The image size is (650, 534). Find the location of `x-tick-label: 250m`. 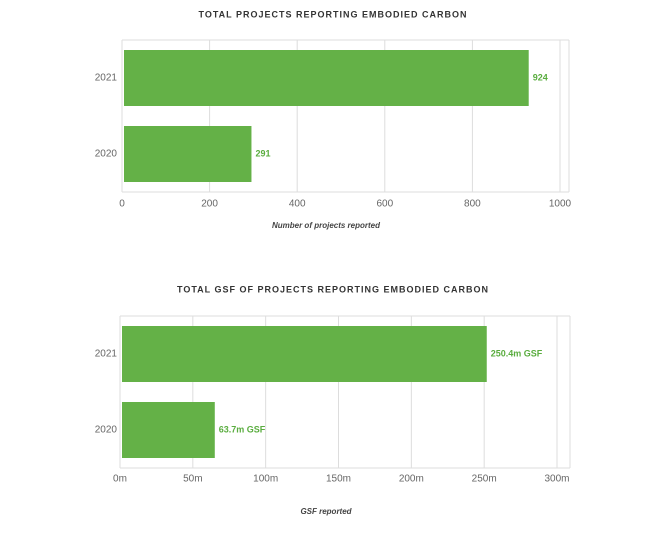

x-tick-label: 250m is located at coordinates (484, 479).